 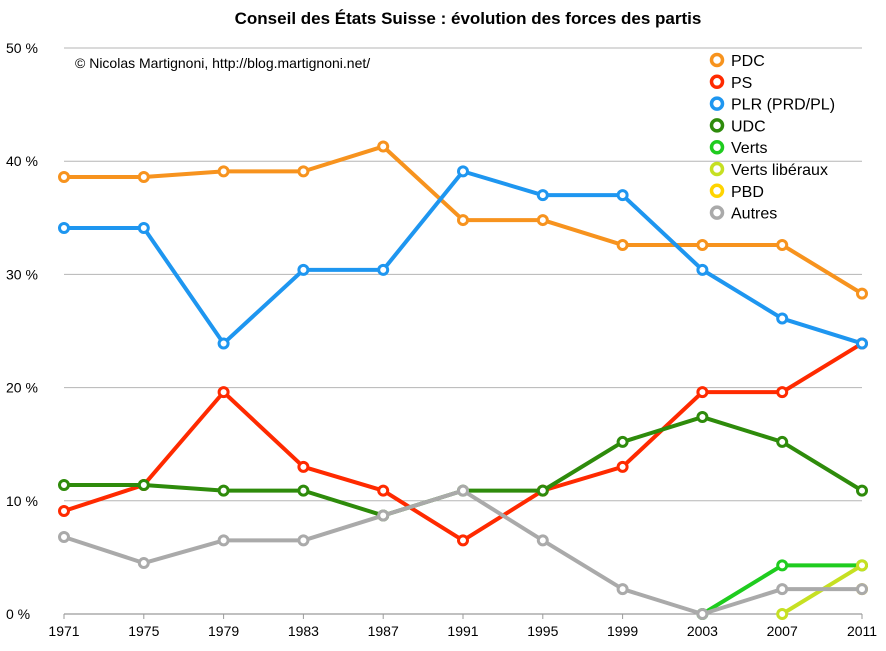 What do you see at coordinates (22, 161) in the screenshot?
I see `y-tick-label: 40 %` at bounding box center [22, 161].